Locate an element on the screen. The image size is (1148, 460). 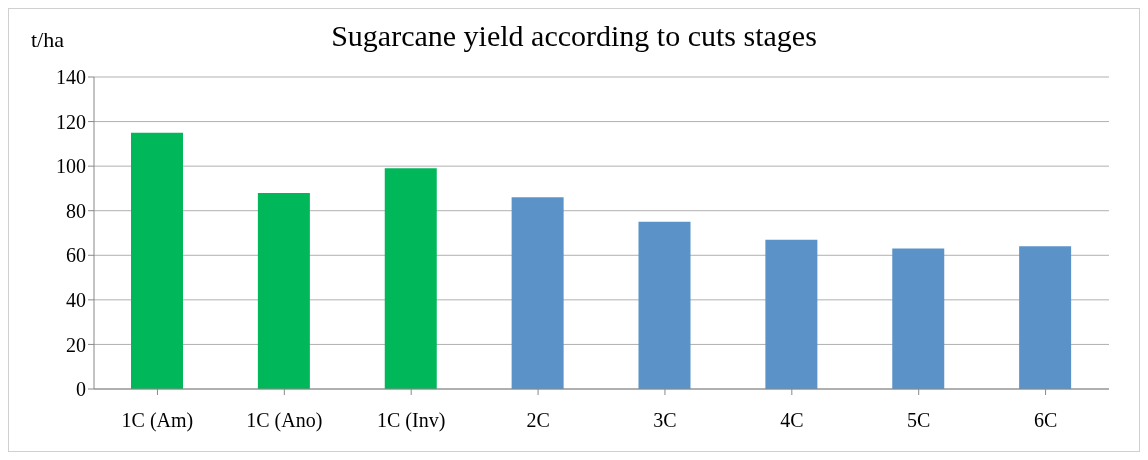
y-axis-title: t/ha is located at coordinates (47, 40).